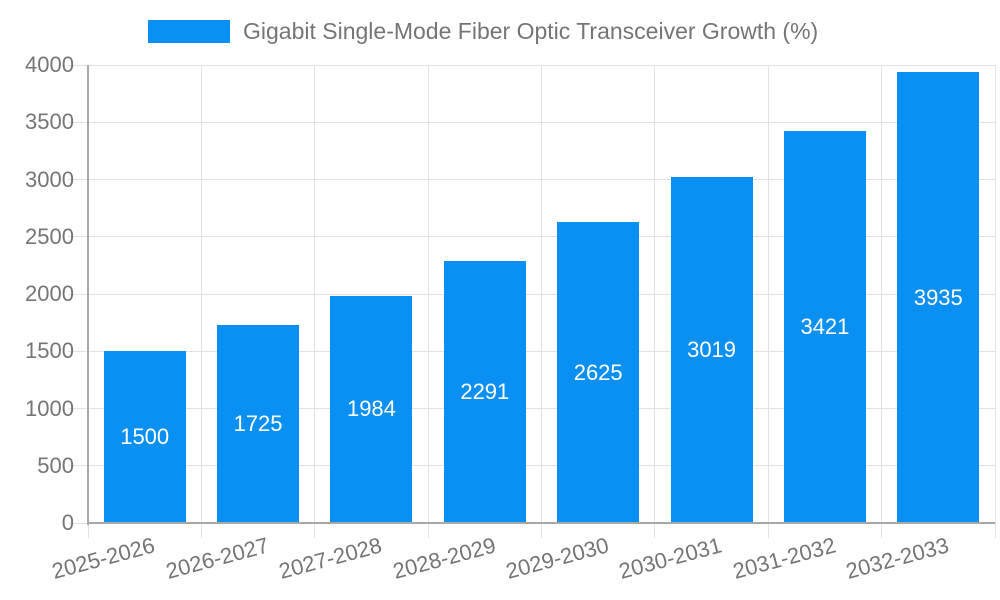 Image resolution: width=1000 pixels, height=600 pixels. I want to click on y-axis-tick-label: 3000, so click(49, 179).